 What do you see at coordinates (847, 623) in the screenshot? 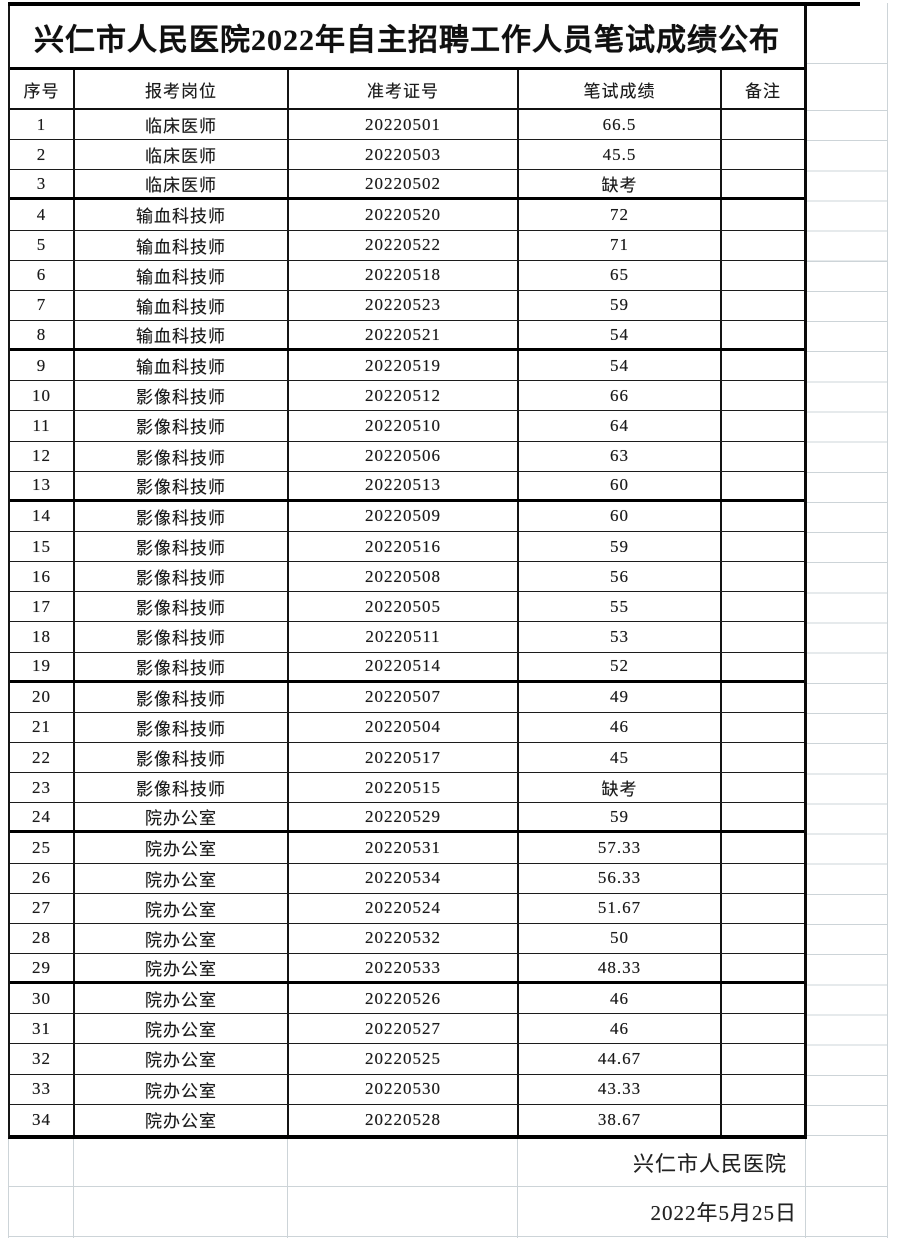
I see `spreadsheet-gridlines-right-column` at bounding box center [847, 623].